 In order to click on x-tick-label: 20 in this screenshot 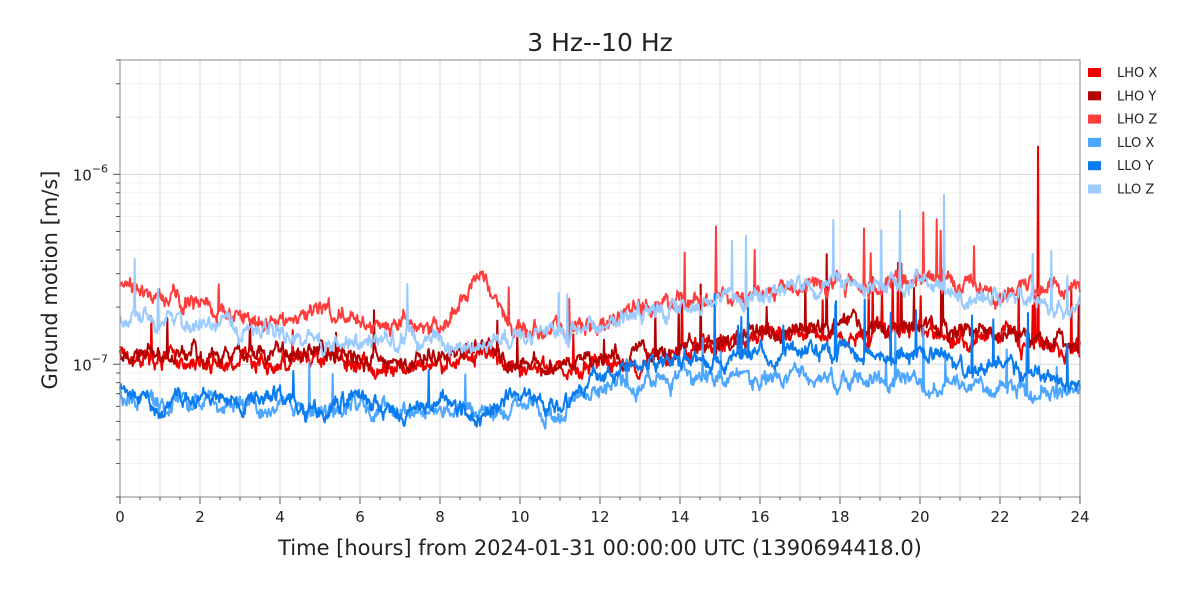, I will do `click(919, 517)`.